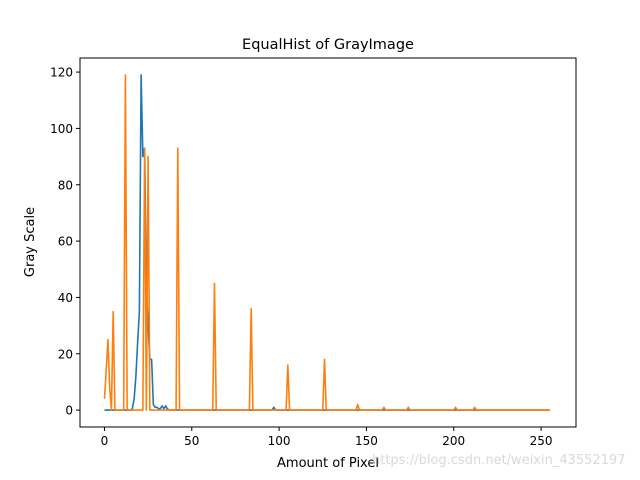 This screenshot has width=640, height=480. I want to click on x-tick-label: 50, so click(191, 441).